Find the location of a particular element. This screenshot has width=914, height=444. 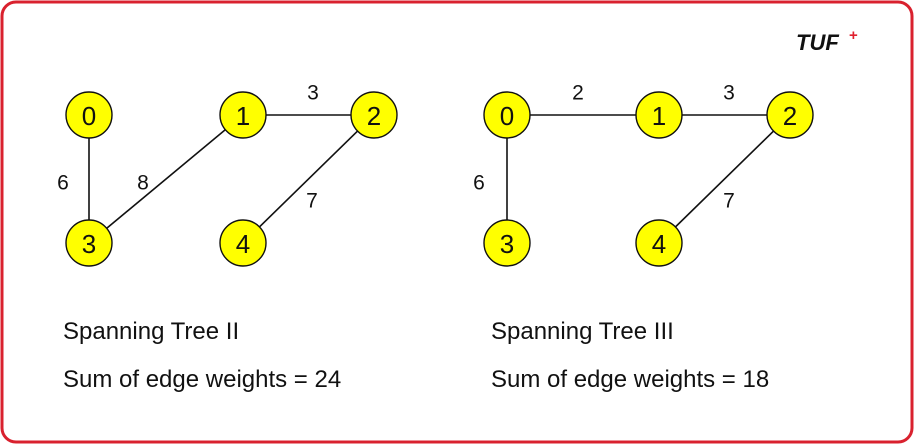

tree-iii-title: Spanning Tree III is located at coordinates (582, 331).